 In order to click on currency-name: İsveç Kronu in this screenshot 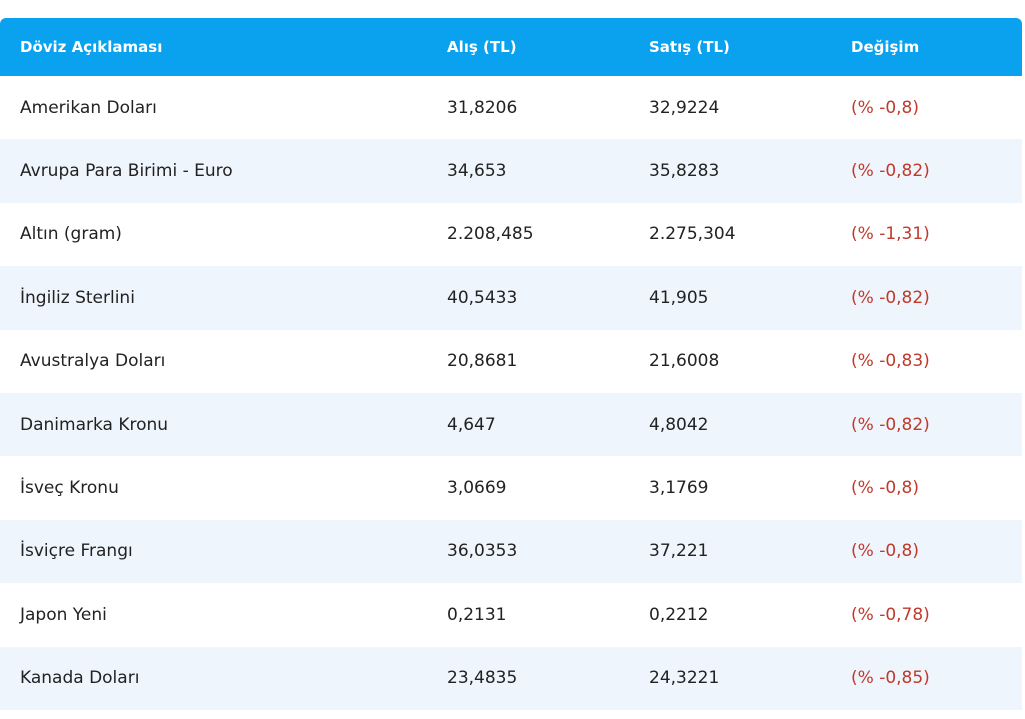, I will do `click(69, 488)`.